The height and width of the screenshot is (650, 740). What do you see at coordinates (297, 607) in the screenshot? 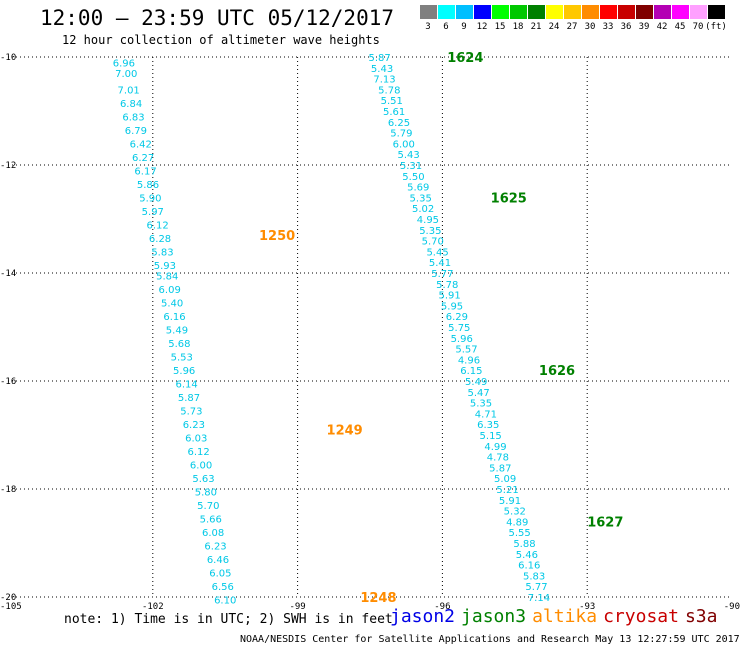
I see `x-tick-label: -99` at bounding box center [297, 607].